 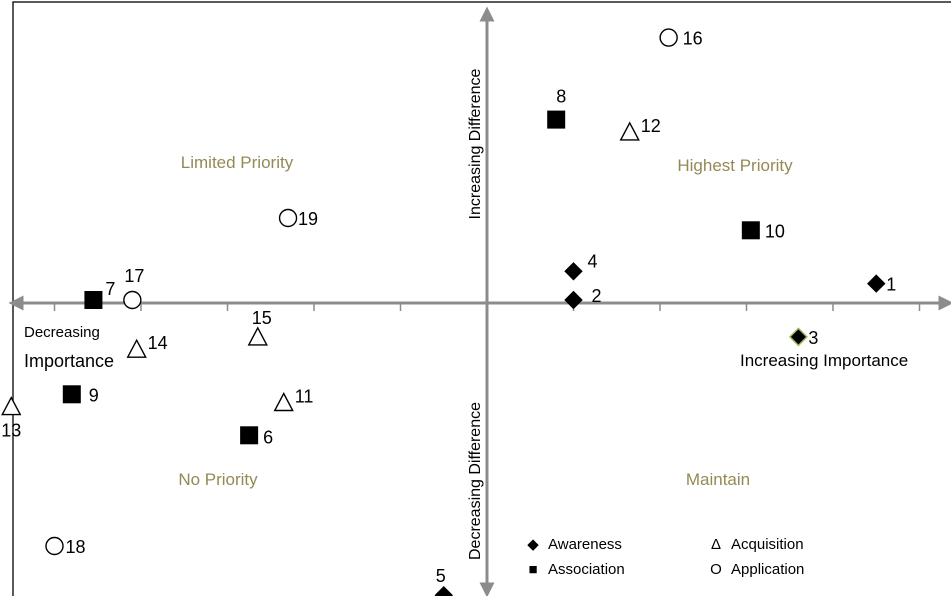 What do you see at coordinates (441, 576) in the screenshot?
I see `point-label-5: 5` at bounding box center [441, 576].